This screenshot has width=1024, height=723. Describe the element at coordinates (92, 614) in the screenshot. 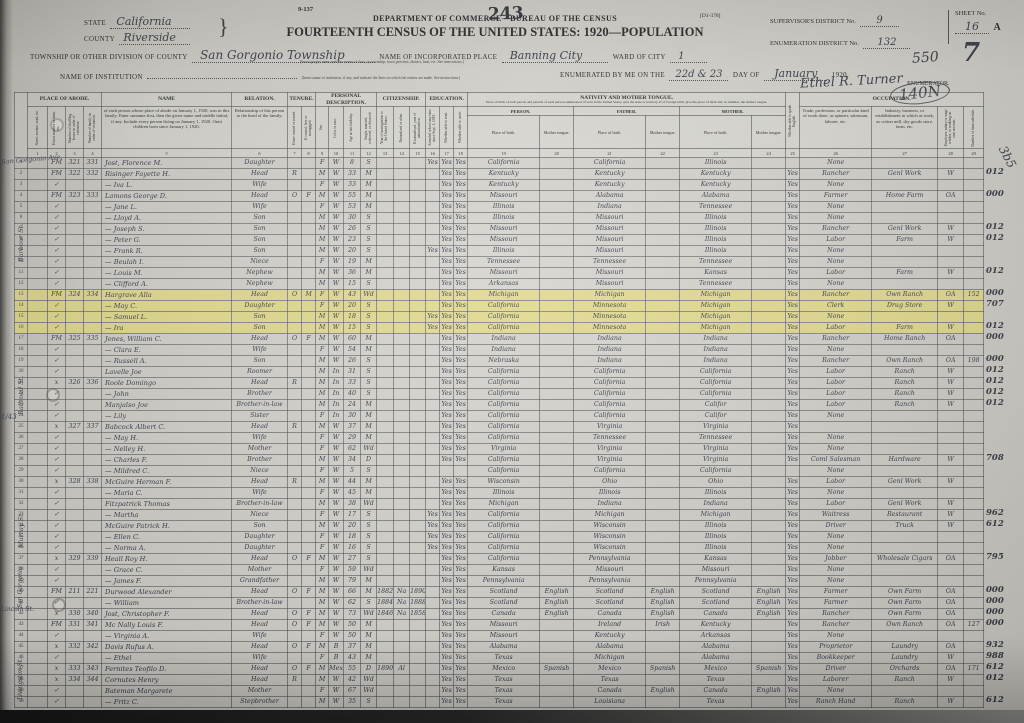

I see `census-cell: 340` at that location.